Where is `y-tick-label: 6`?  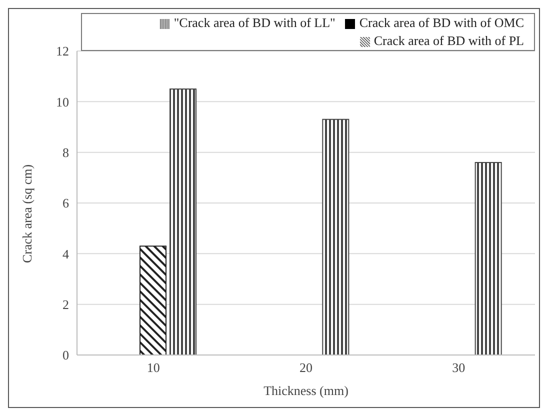 y-tick-label: 6 is located at coordinates (66, 203).